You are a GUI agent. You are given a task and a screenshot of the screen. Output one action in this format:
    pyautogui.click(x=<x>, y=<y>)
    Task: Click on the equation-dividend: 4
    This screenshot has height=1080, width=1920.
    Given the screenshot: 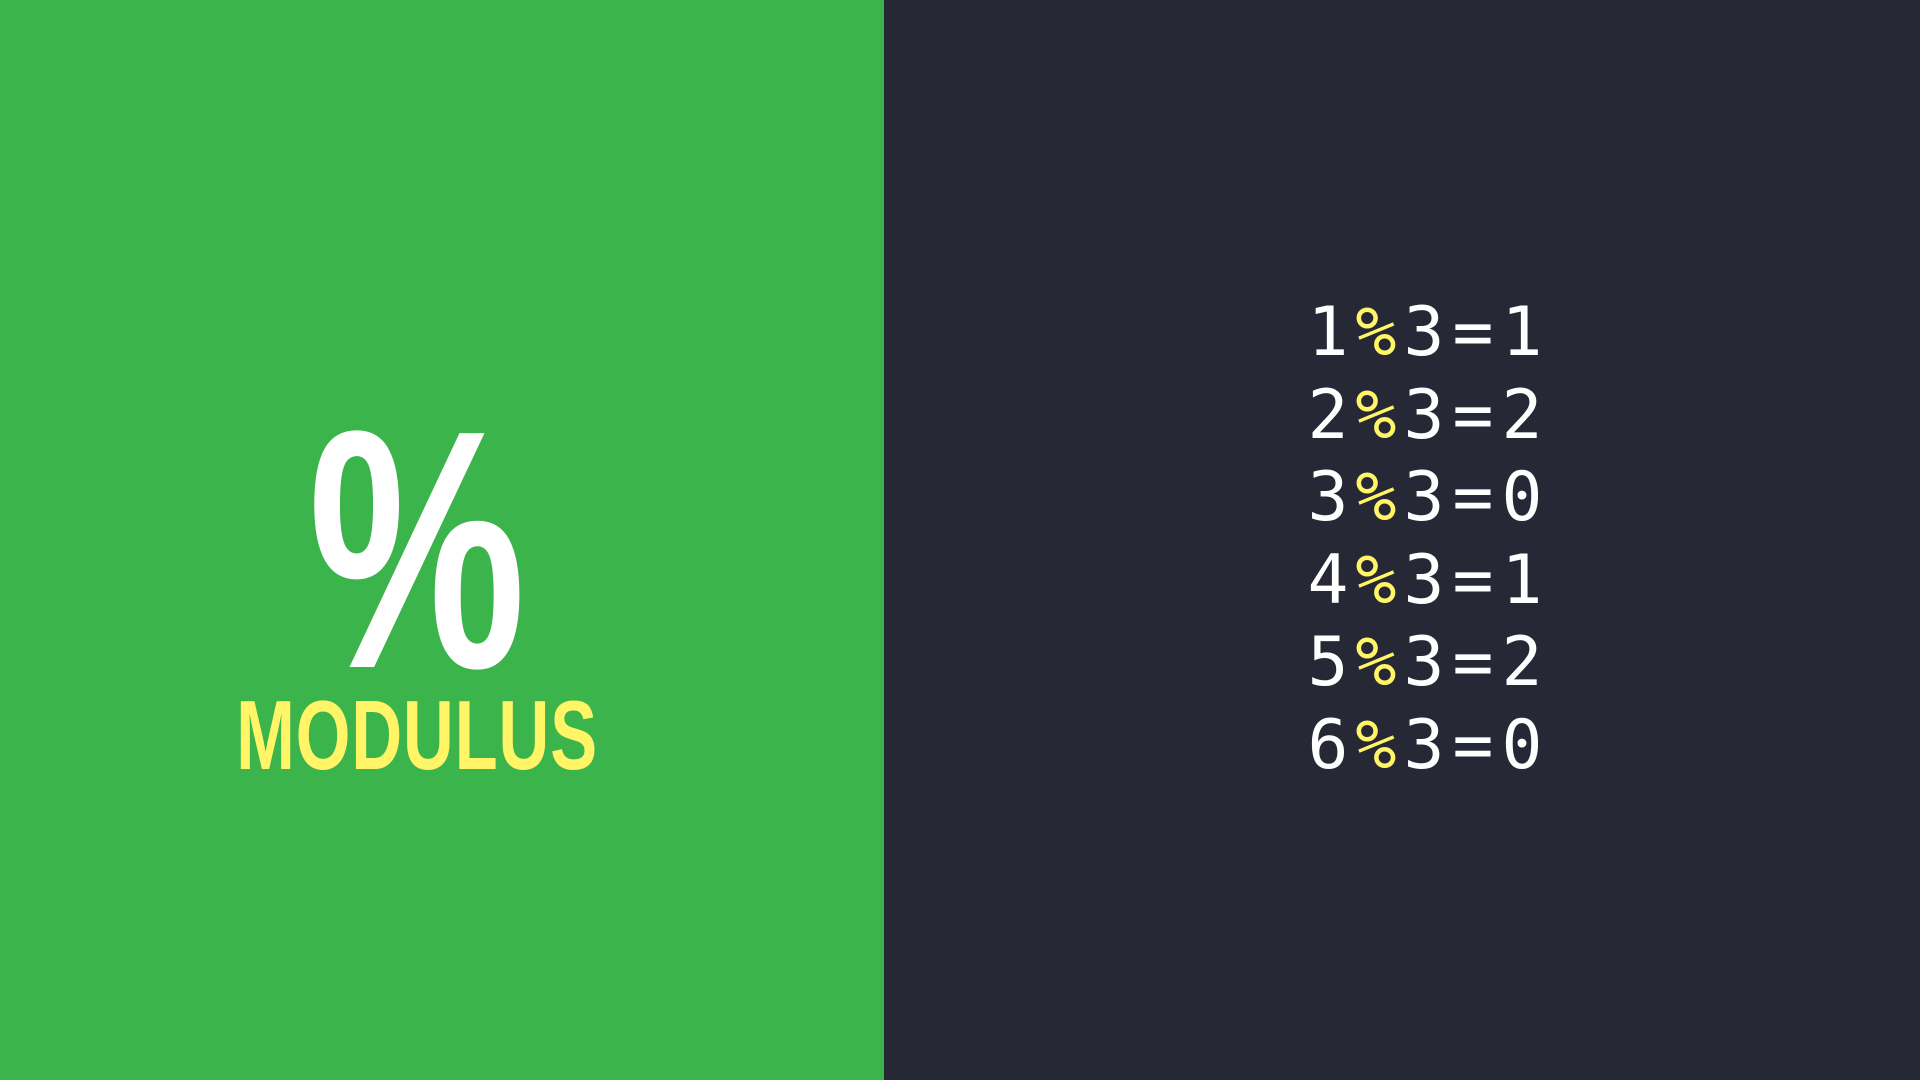 What is the action you would take?
    pyautogui.click(x=1328, y=580)
    